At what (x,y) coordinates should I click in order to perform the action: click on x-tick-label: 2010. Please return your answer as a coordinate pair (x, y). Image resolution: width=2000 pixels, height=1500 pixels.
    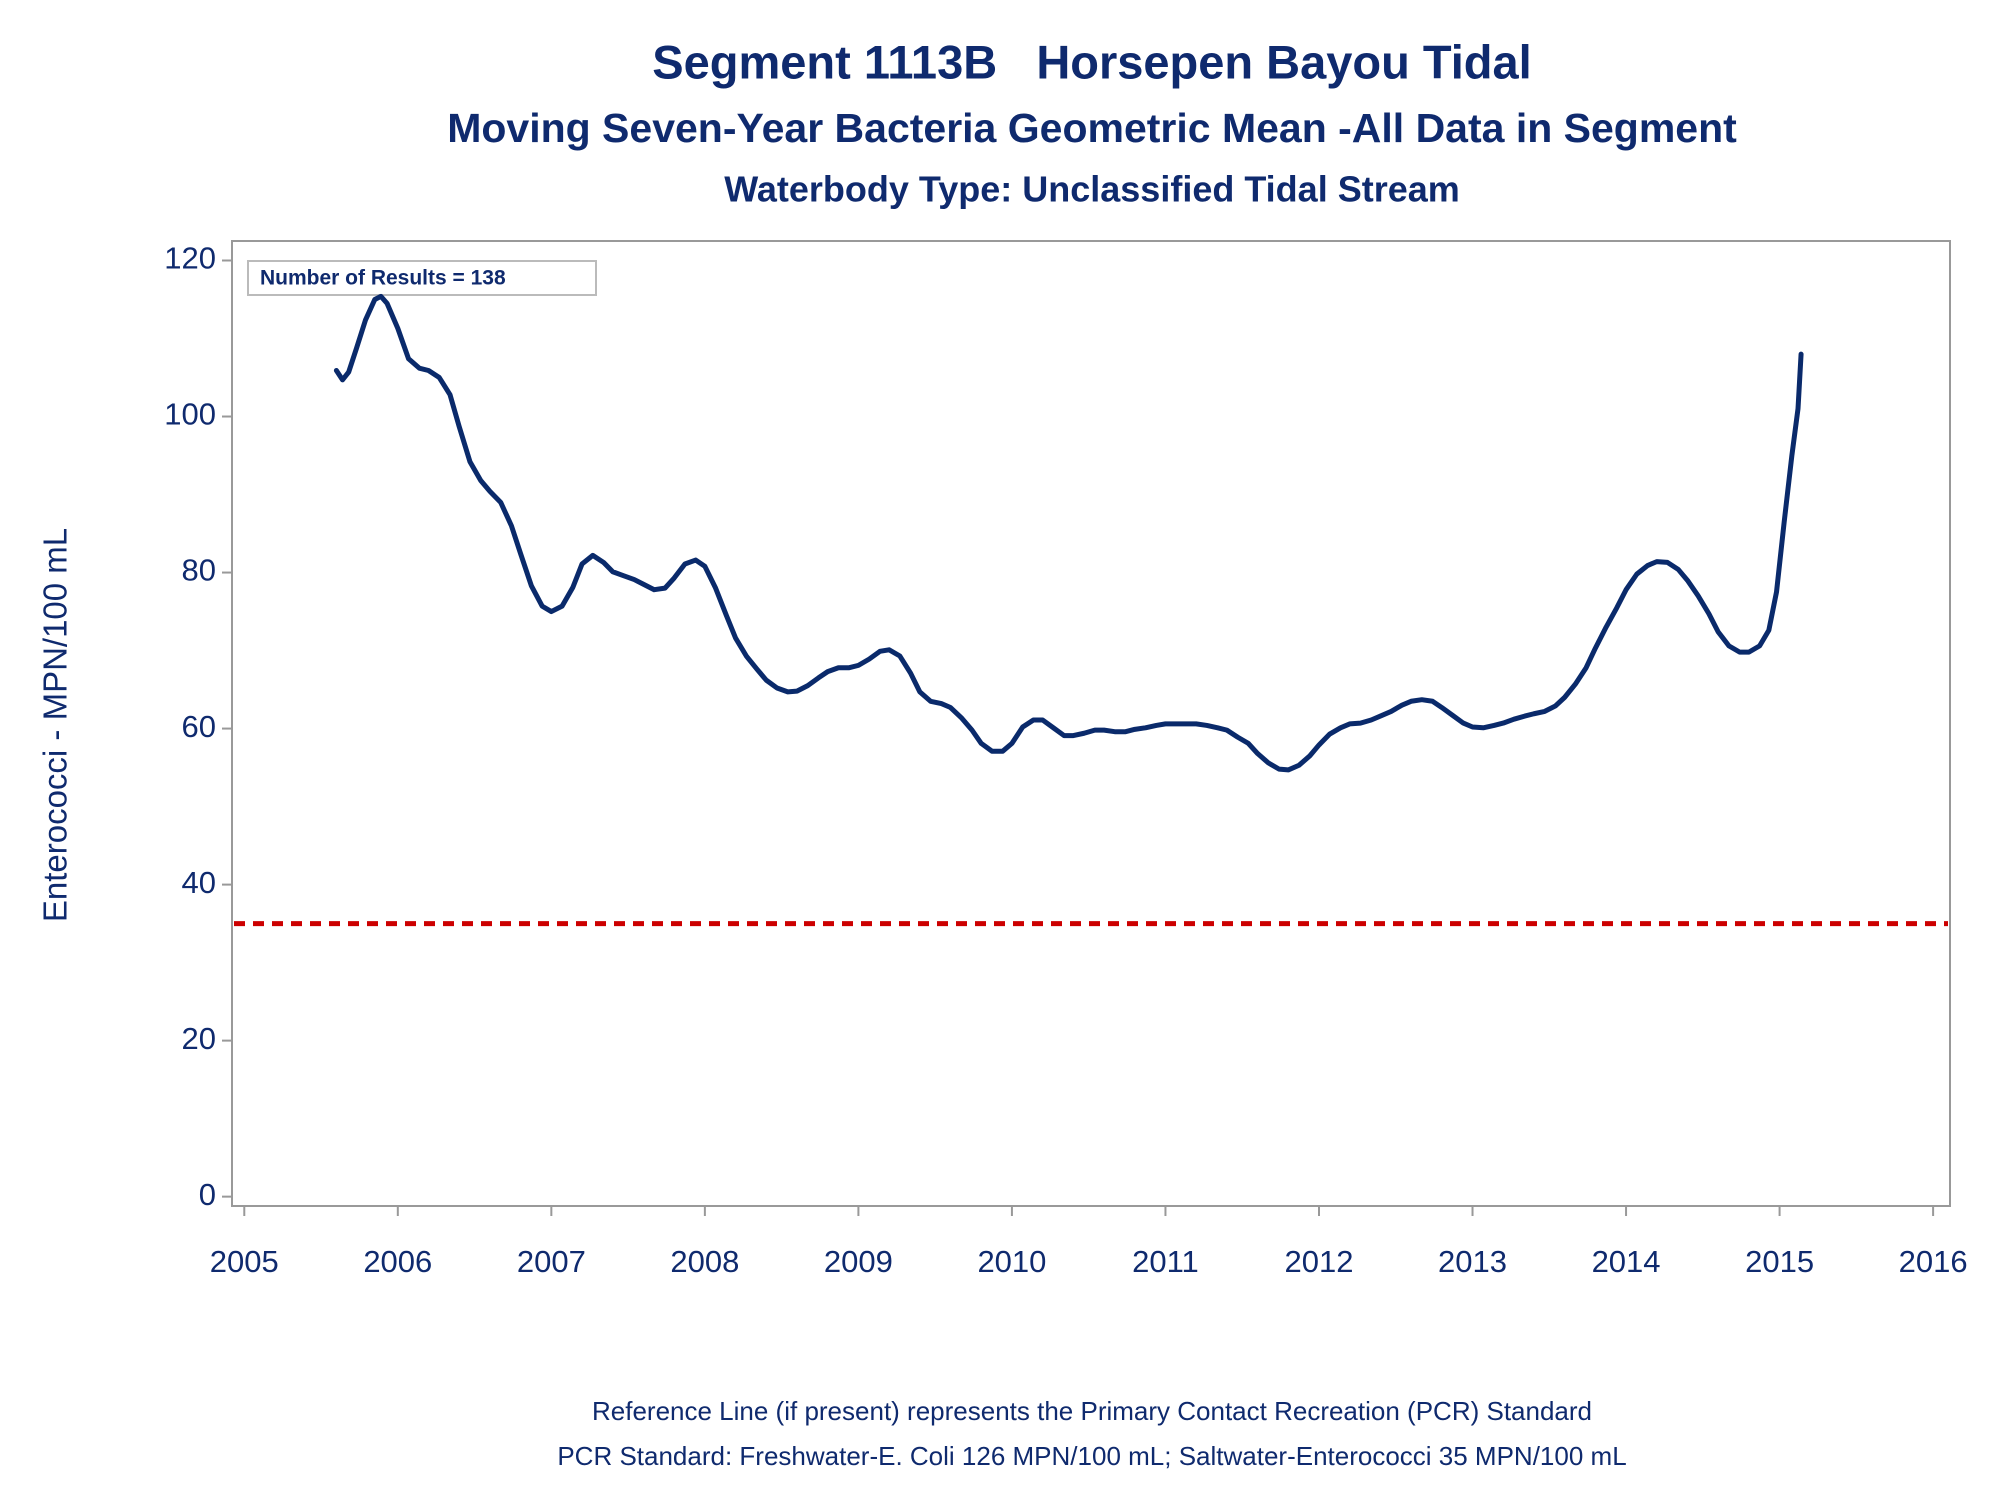
    Looking at the image, I should click on (1011, 1261).